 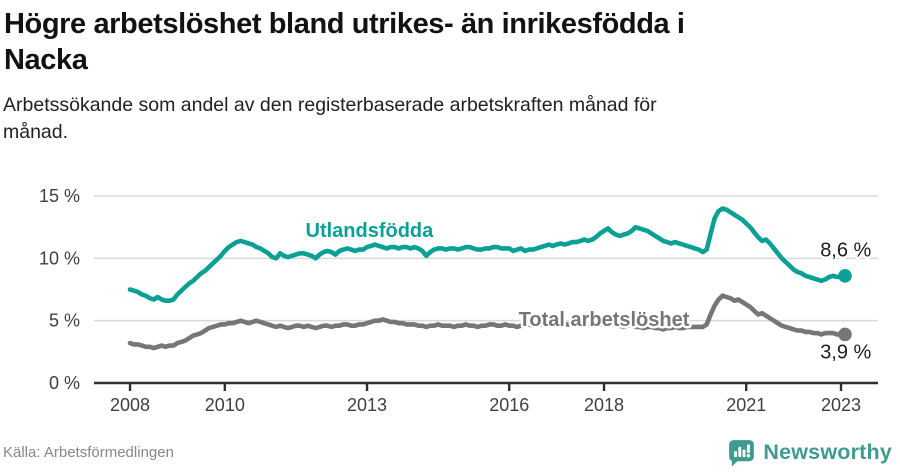 What do you see at coordinates (845, 352) in the screenshot?
I see `chart-annotation: 3,9 %` at bounding box center [845, 352].